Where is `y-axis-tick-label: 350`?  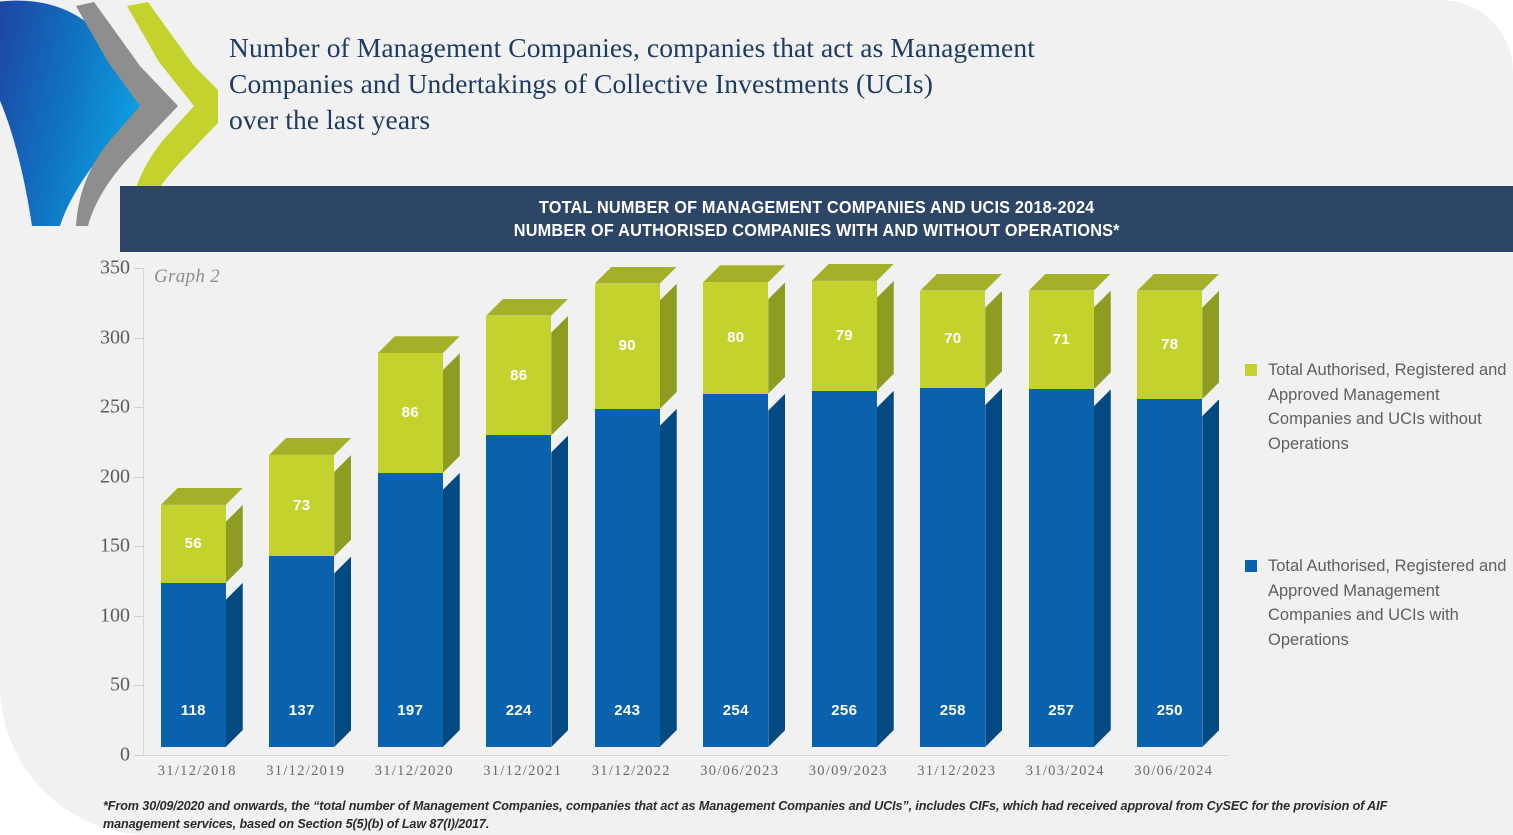 y-axis-tick-label: 350 is located at coordinates (115, 267).